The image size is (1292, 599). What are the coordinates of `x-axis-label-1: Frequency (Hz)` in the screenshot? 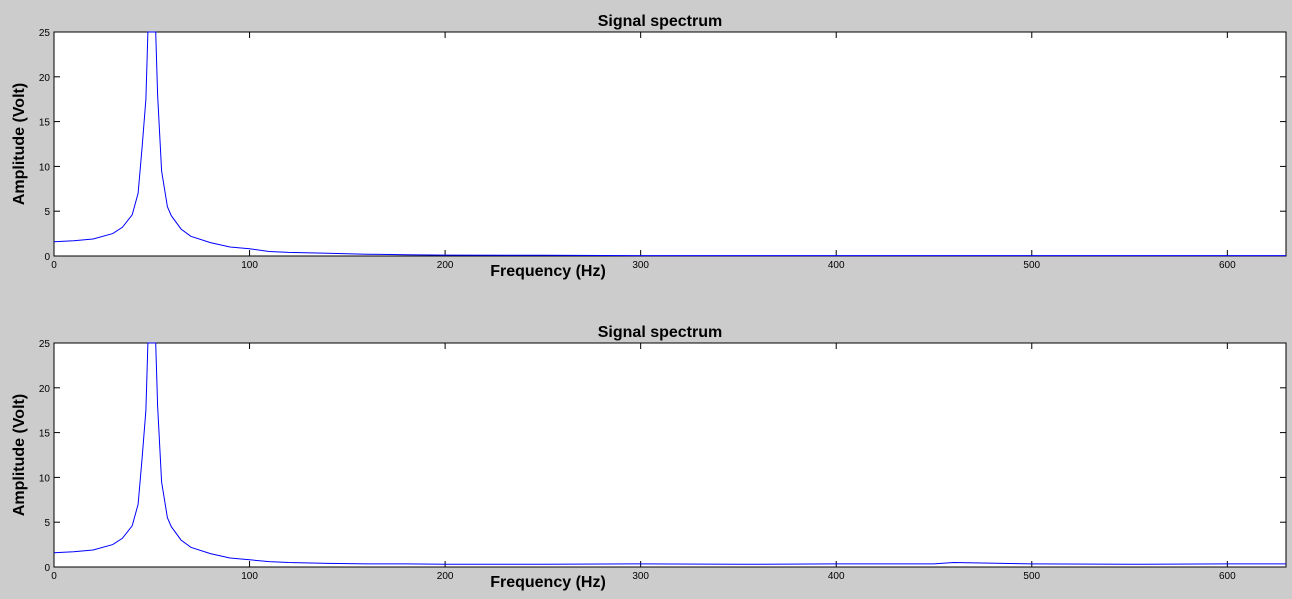 It's located at (548, 271).